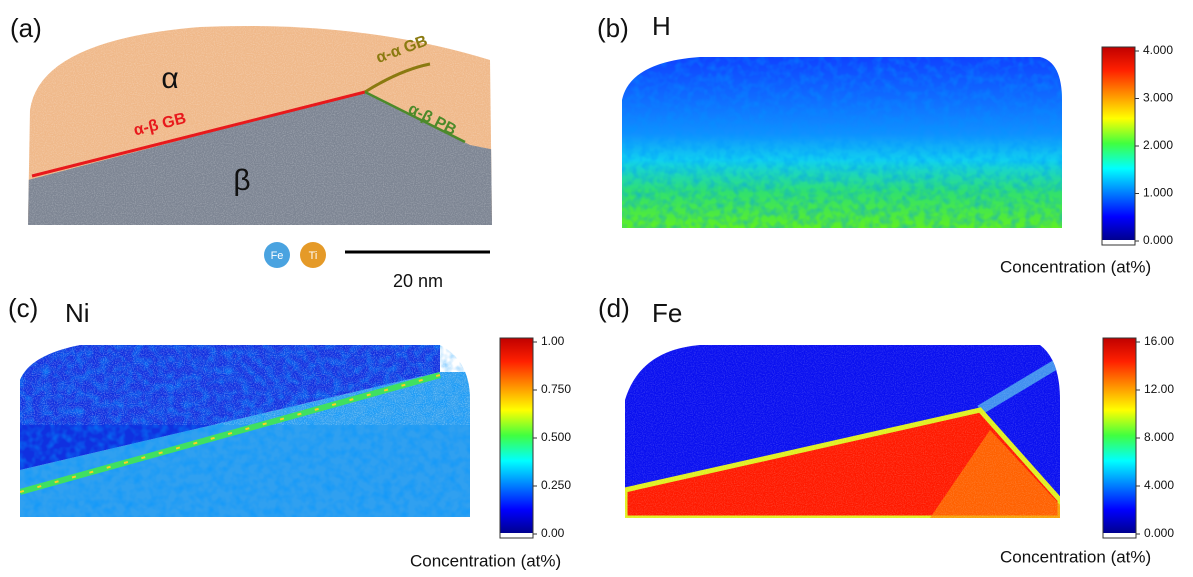 The height and width of the screenshot is (577, 1193). Describe the element at coordinates (1158, 193) in the screenshot. I see `colorbar-tick-label: 1.000` at that location.